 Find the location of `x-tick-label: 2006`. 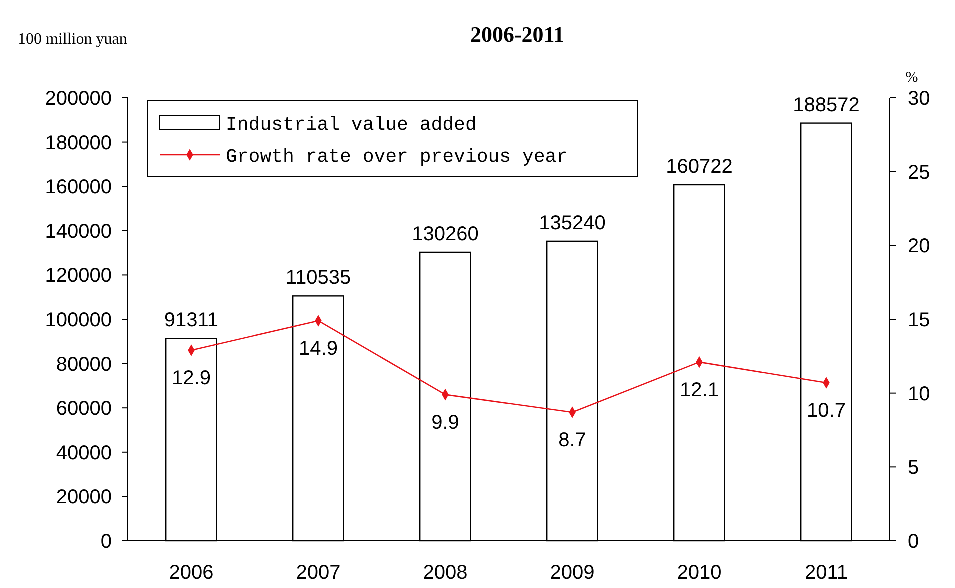

x-tick-label: 2006 is located at coordinates (191, 573).